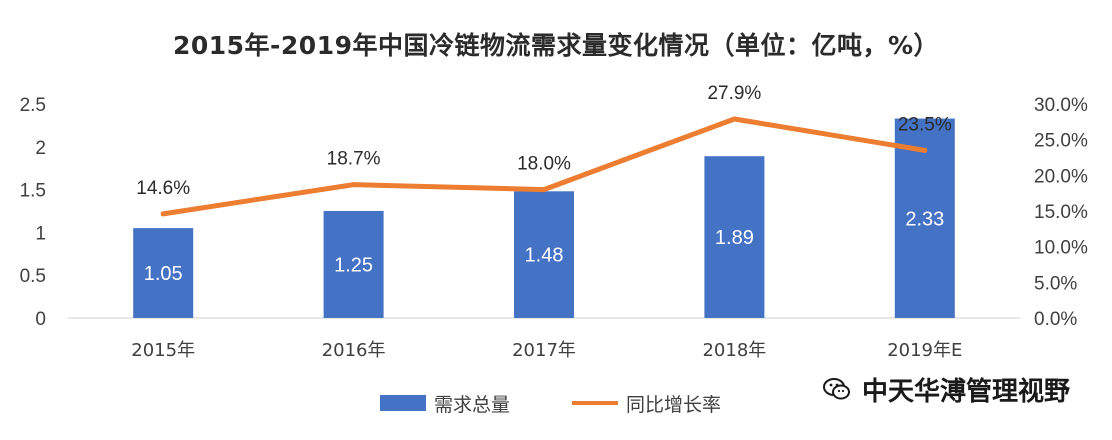 The width and height of the screenshot is (1112, 440). Describe the element at coordinates (1061, 105) in the screenshot. I see `y-right-tick-label: 30.0%` at that location.